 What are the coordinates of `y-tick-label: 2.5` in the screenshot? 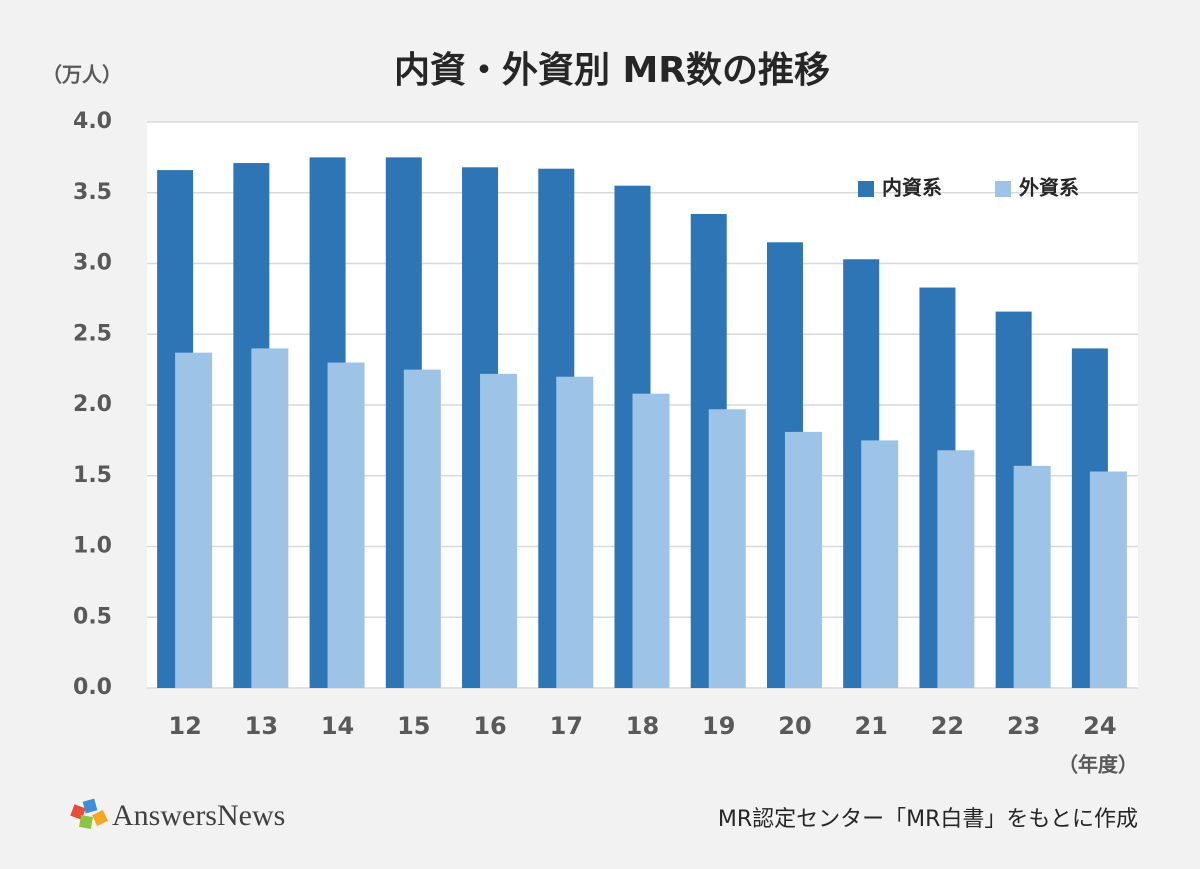 It's located at (92, 333).